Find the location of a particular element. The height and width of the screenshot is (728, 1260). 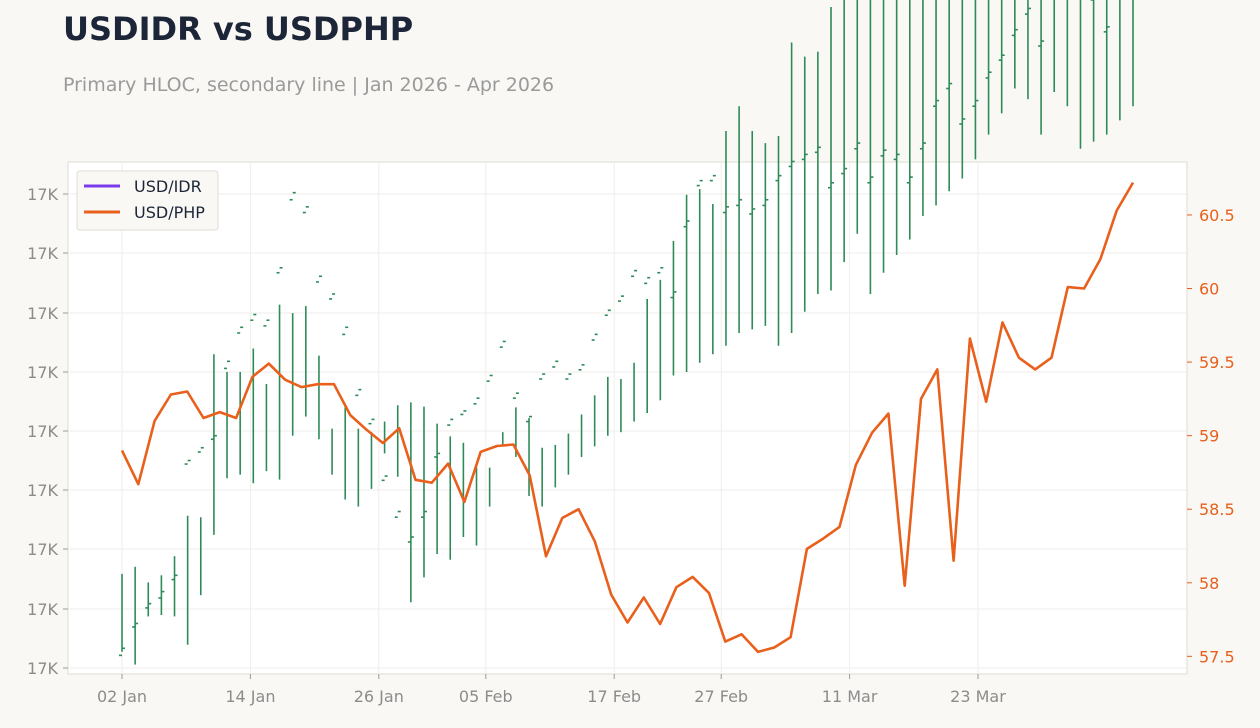

x-tick-label: 02 Jan is located at coordinates (122, 696).